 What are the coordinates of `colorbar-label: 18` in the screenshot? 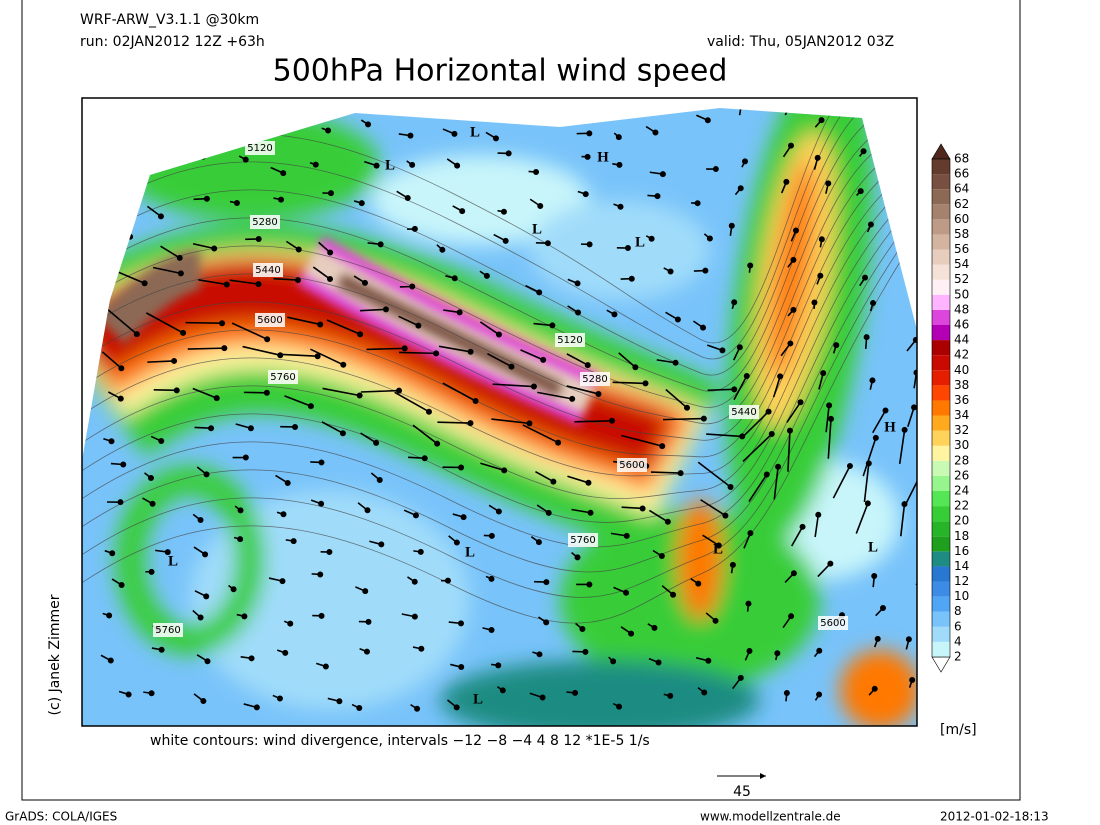 It's located at (961, 536).